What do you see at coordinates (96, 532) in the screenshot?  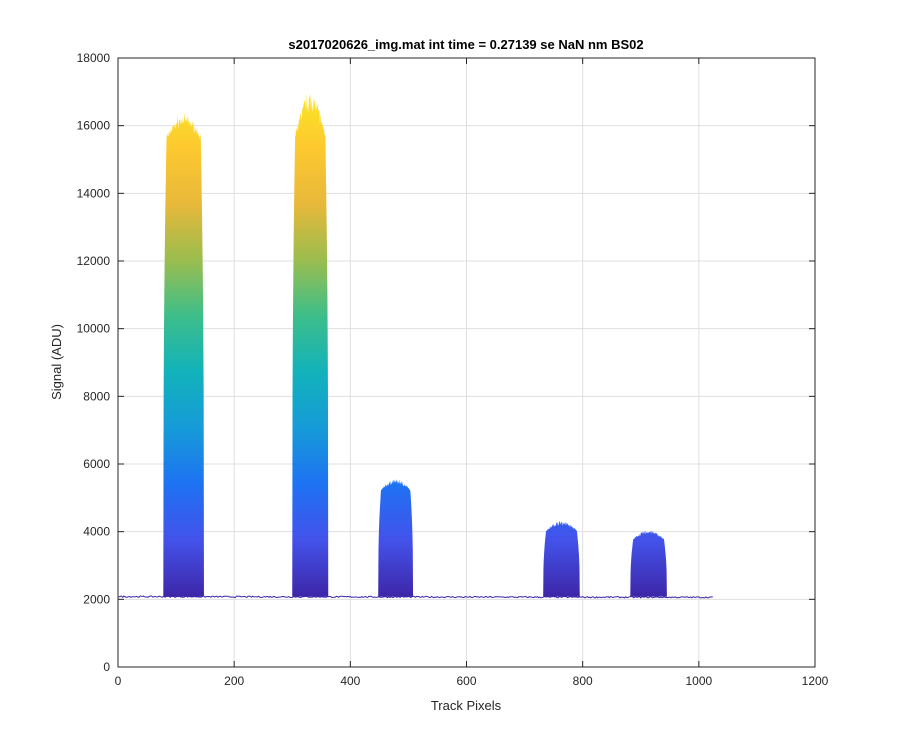 I see `y-tick-label: 4000` at bounding box center [96, 532].